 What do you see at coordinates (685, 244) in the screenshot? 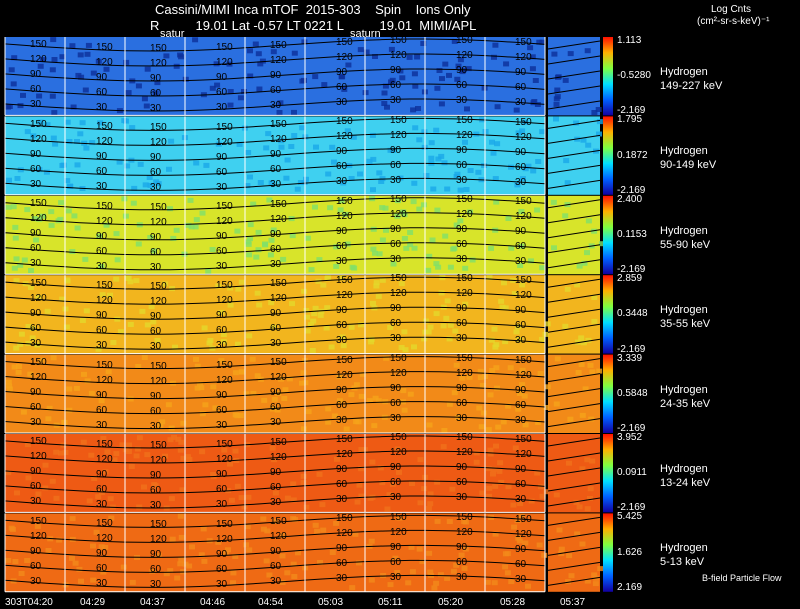
I see `energy-range-label: 55-90 keV` at bounding box center [685, 244].